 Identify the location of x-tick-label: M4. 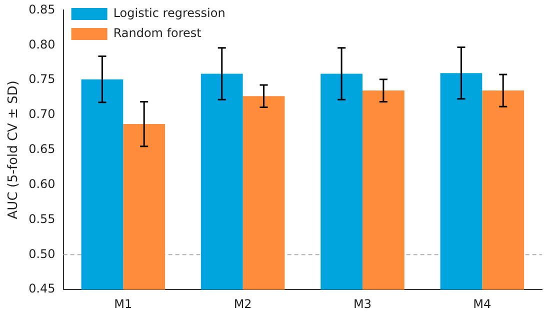
(482, 303).